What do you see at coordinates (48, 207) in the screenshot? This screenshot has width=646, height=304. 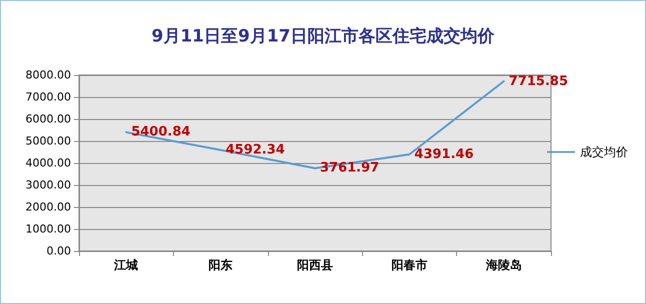 I see `y-tick-label: 2000.00` at bounding box center [48, 207].